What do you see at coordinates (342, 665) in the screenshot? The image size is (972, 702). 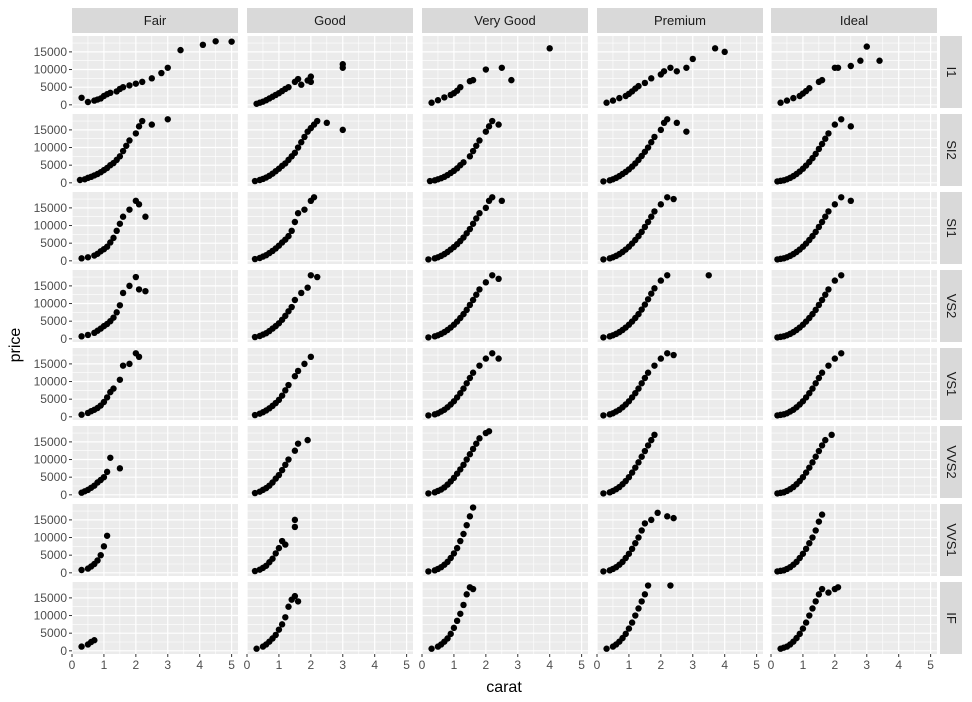 I see `x-tick-label: 3` at bounding box center [342, 665].